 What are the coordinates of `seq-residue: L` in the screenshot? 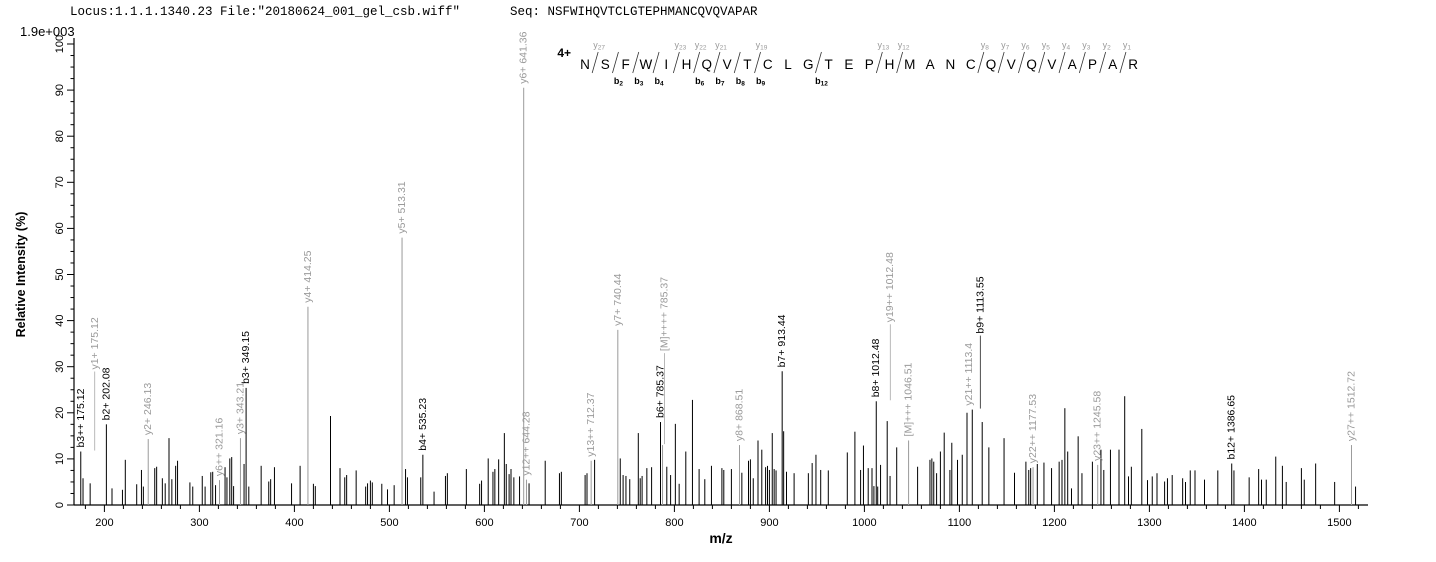 It's located at (788, 64).